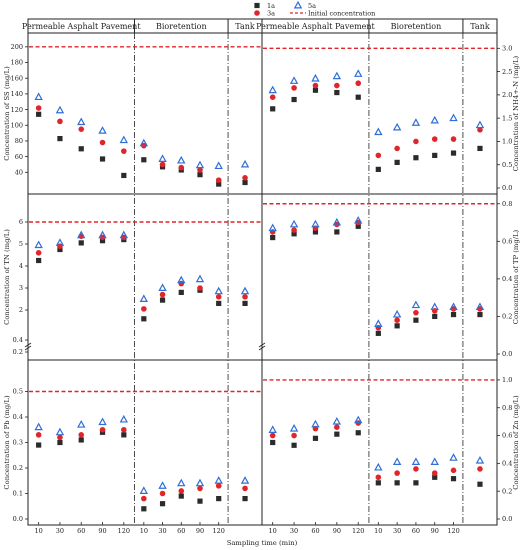 This screenshot has width=526, height=550. Describe the element at coordinates (17, 63) in the screenshot. I see `y-tick-label: 180` at that location.